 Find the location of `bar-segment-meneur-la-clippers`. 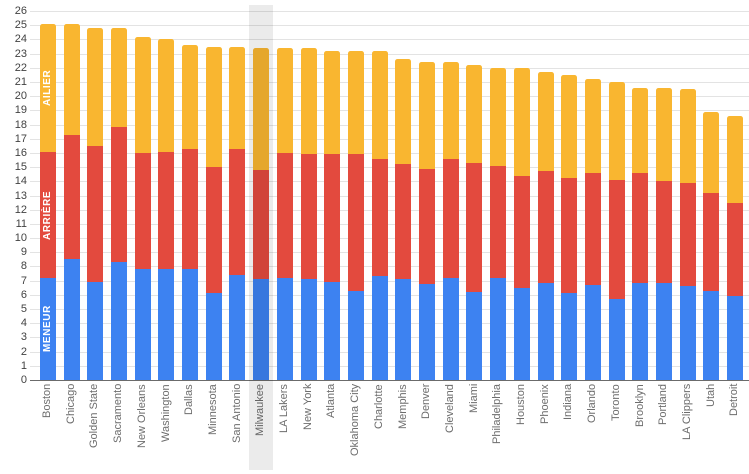

bar-segment-meneur-la-clippers is located at coordinates (687, 333).